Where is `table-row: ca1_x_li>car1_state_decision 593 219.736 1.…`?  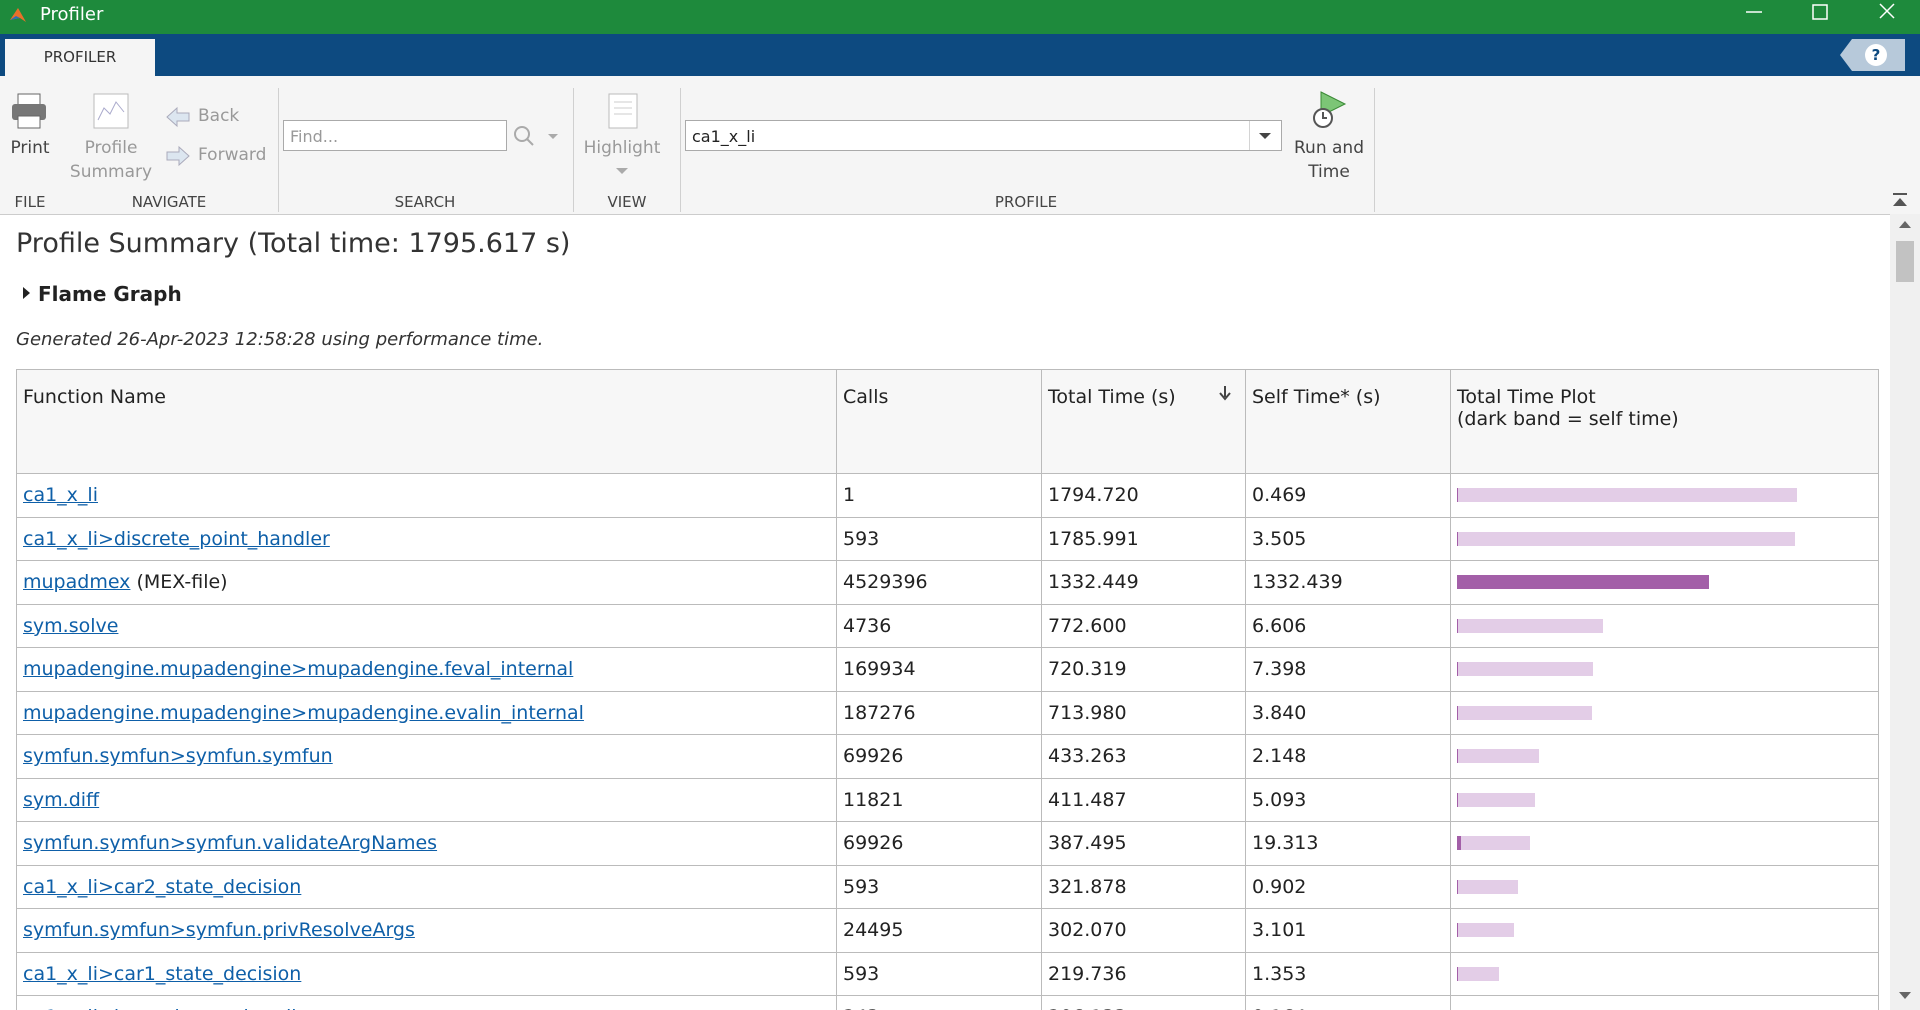
table-row: ca1_x_li>car1_state_decision 593 219.736 1.… is located at coordinates (947, 973).